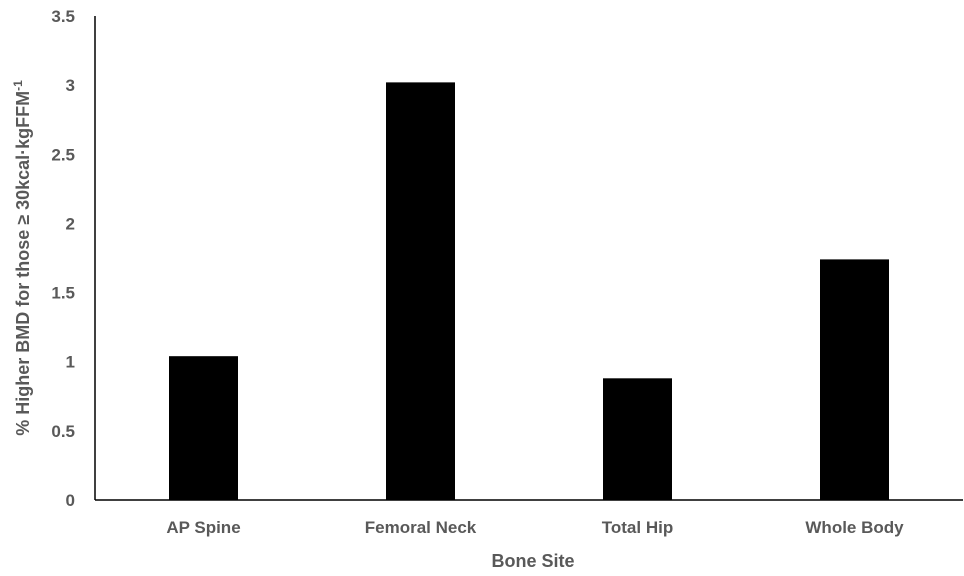  Describe the element at coordinates (532, 561) in the screenshot. I see `x-axis-title: Bone Site` at that location.